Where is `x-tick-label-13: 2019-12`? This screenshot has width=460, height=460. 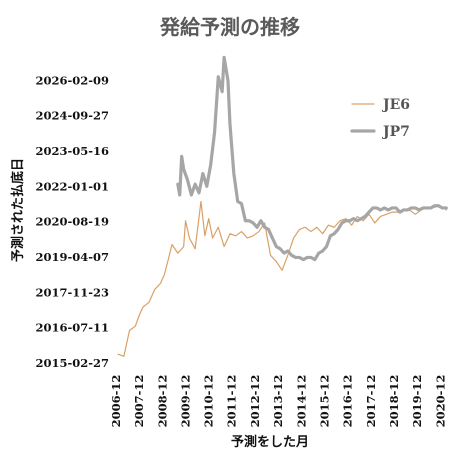
x-tick-label-13: 2019-12 is located at coordinates (417, 401).